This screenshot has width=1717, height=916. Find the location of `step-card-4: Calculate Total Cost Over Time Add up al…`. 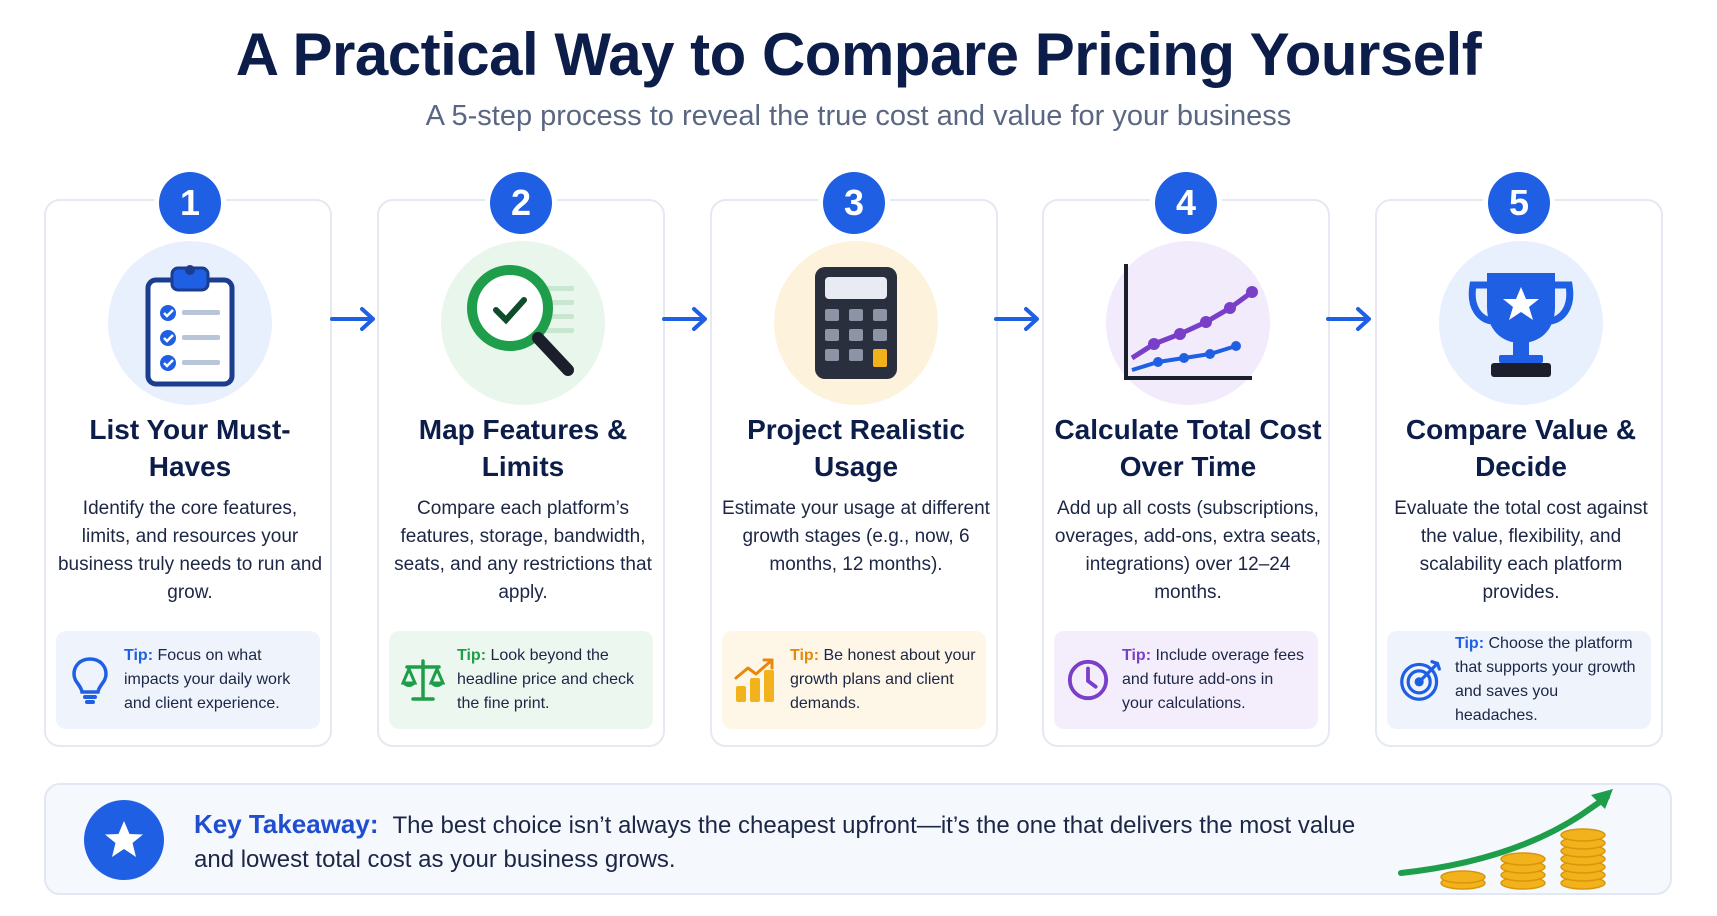

step-card-4: Calculate Total Cost Over Time Add up al… is located at coordinates (1186, 473).